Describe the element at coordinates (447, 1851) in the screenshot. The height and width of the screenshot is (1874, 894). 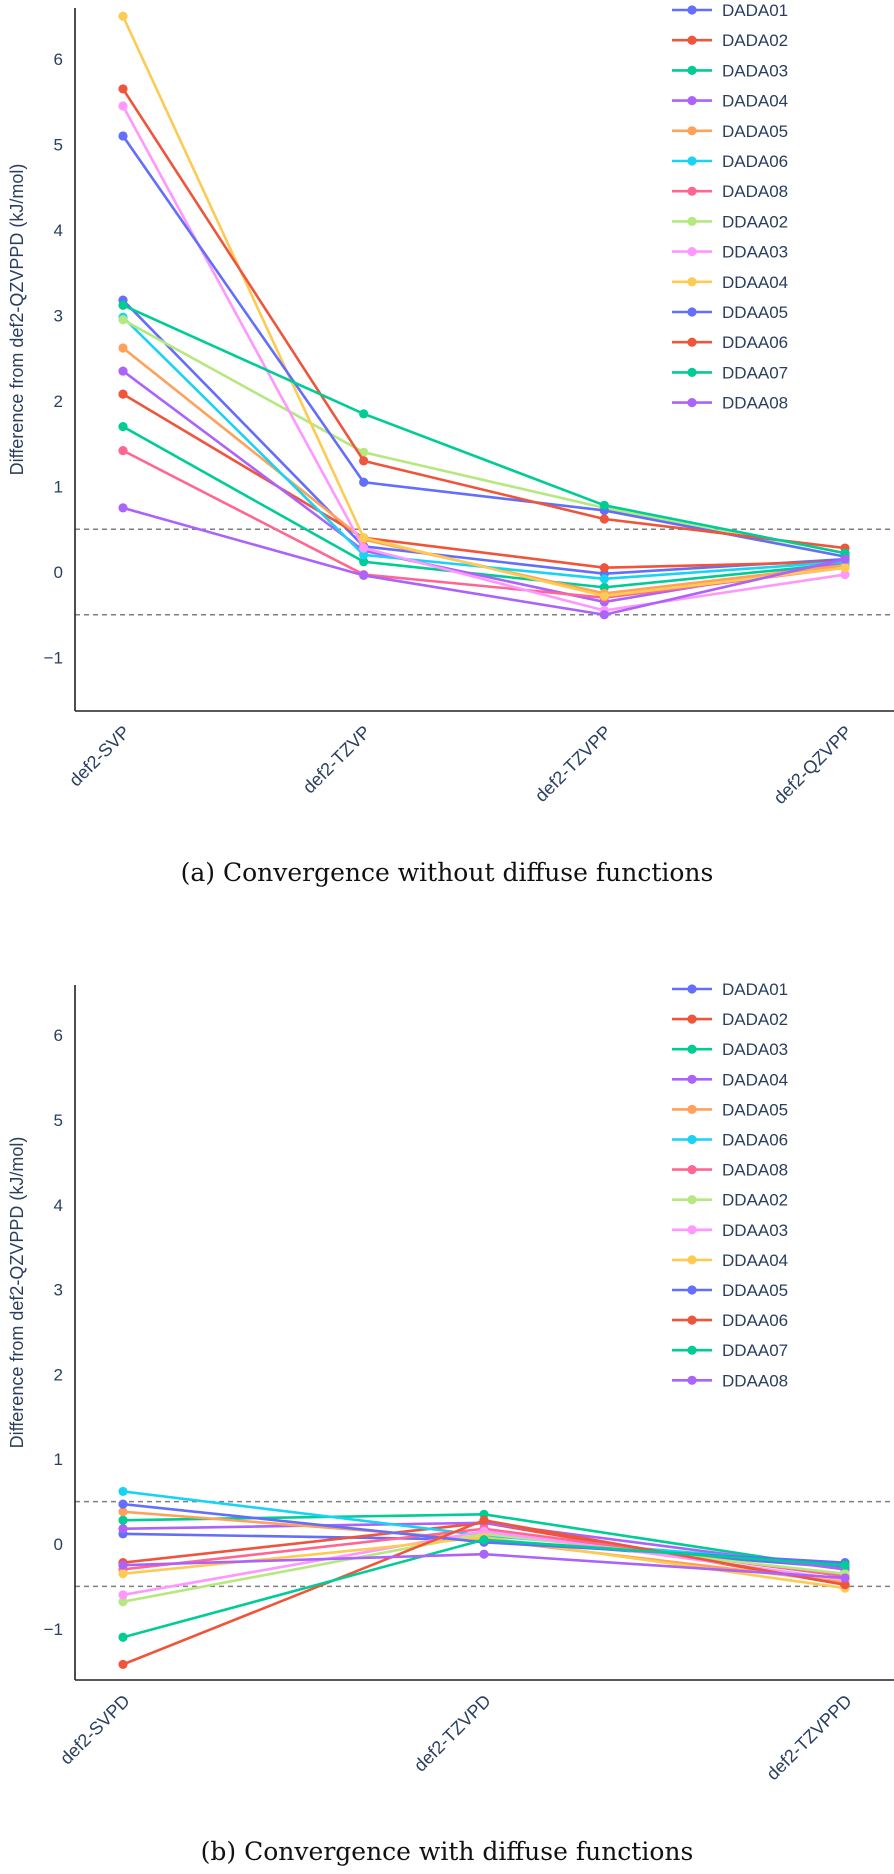
I see `caption-b: (b) Convergence with diffuse functions` at that location.